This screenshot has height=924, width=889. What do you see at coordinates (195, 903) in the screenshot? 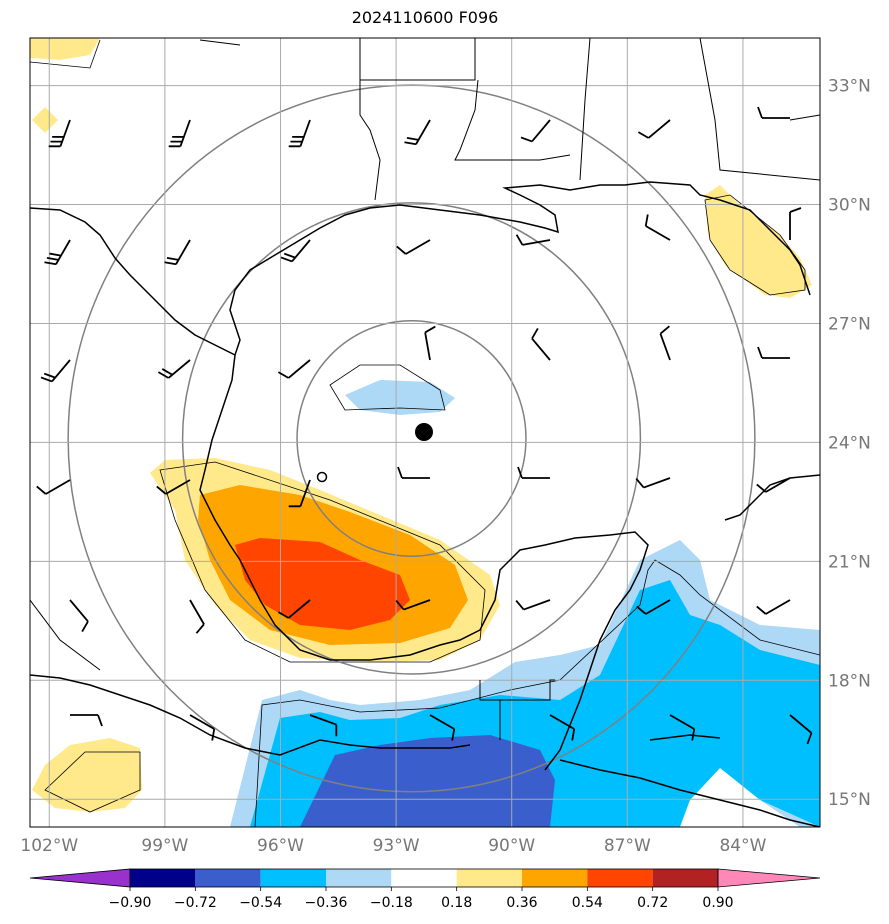
I see `colorbar-tick-label: −0.72` at bounding box center [195, 903].